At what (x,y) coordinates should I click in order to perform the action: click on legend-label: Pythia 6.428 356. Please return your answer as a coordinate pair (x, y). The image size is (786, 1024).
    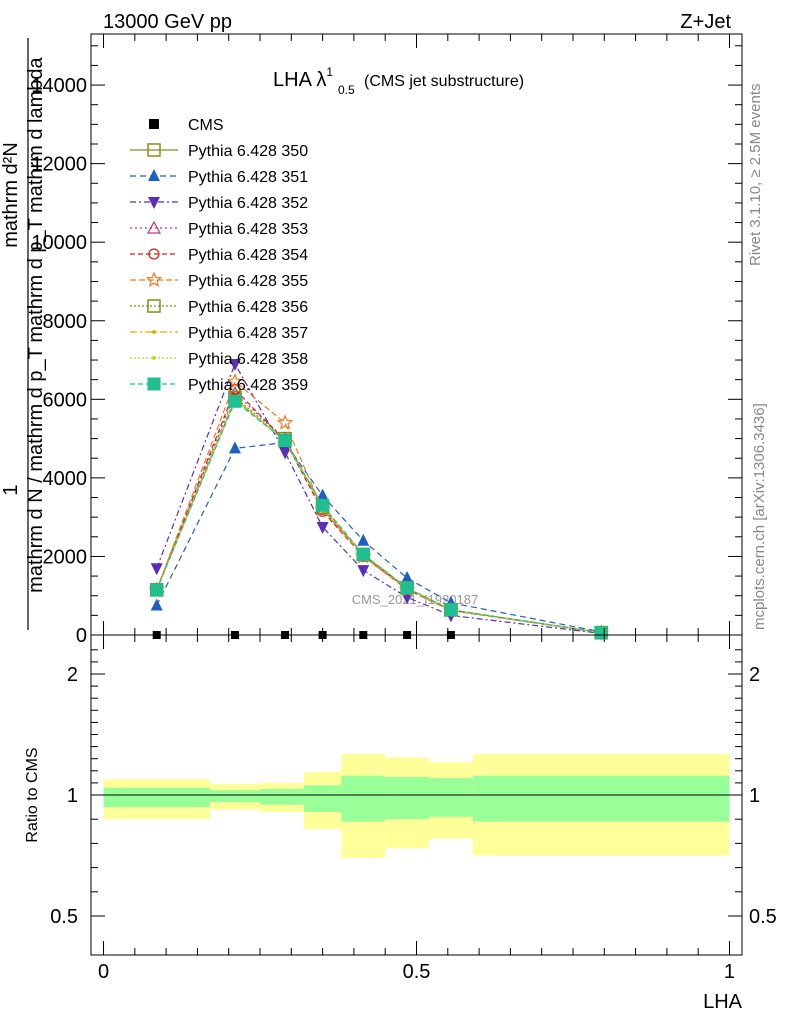
    Looking at the image, I should click on (248, 307).